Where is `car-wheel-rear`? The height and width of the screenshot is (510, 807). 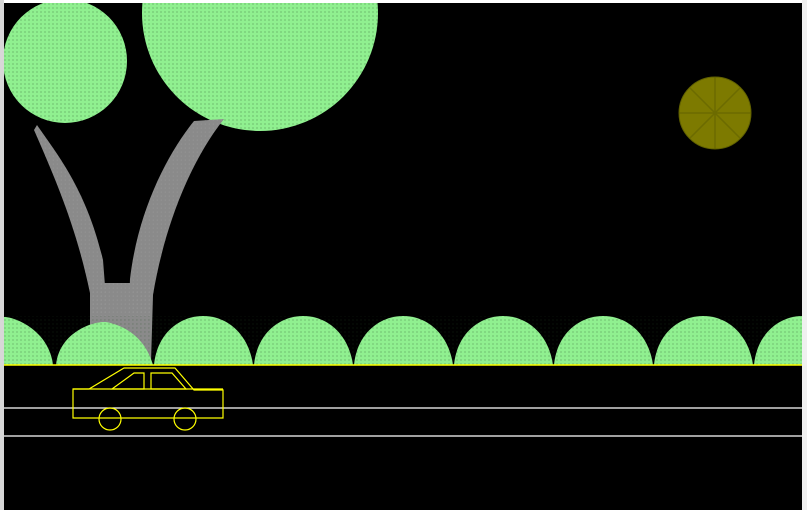 car-wheel-rear is located at coordinates (185, 419).